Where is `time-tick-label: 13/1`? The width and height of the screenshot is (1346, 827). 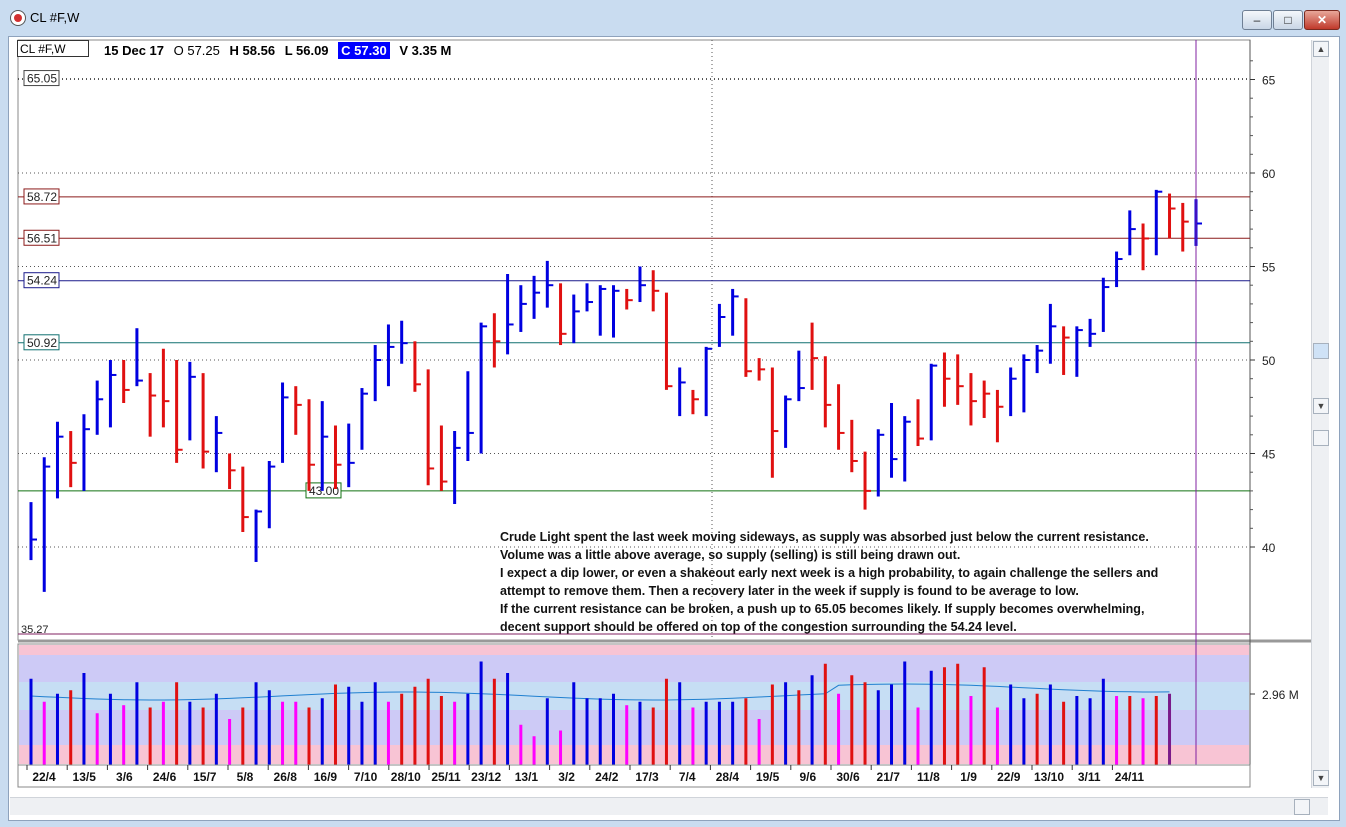
time-tick-label: 13/1 is located at coordinates (527, 777).